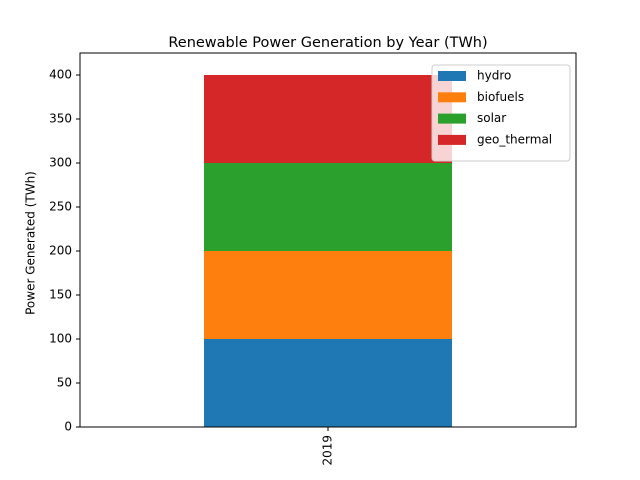  I want to click on y-tick-label: 150, so click(60, 295).